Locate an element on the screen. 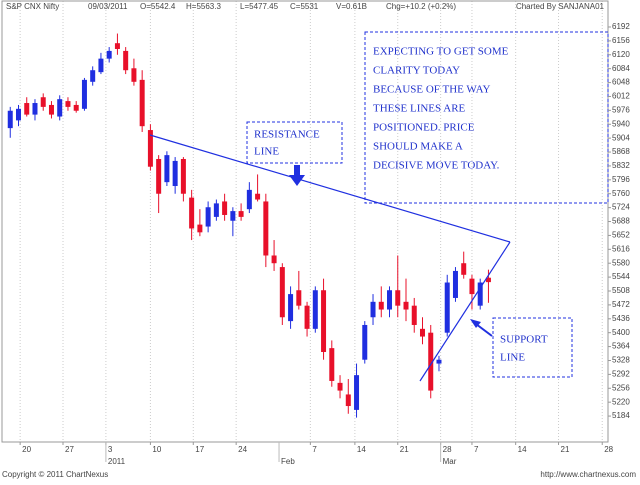 This screenshot has width=640, height=485. annotation-text: THESE LINES ARE is located at coordinates (419, 109).